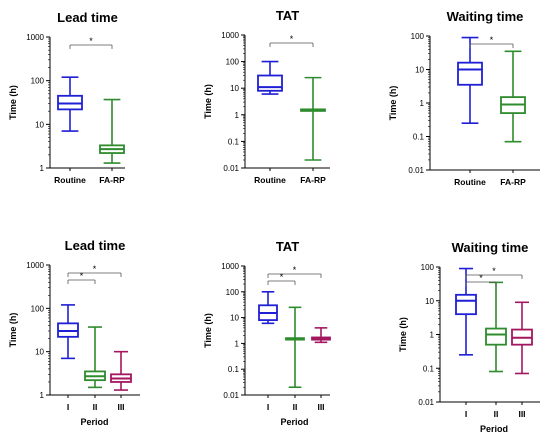 This screenshot has width=550, height=441. I want to click on panel-1: Lead time 1 10 100 1000 Time (h) Routine FA-RP *, so click(66, 97).